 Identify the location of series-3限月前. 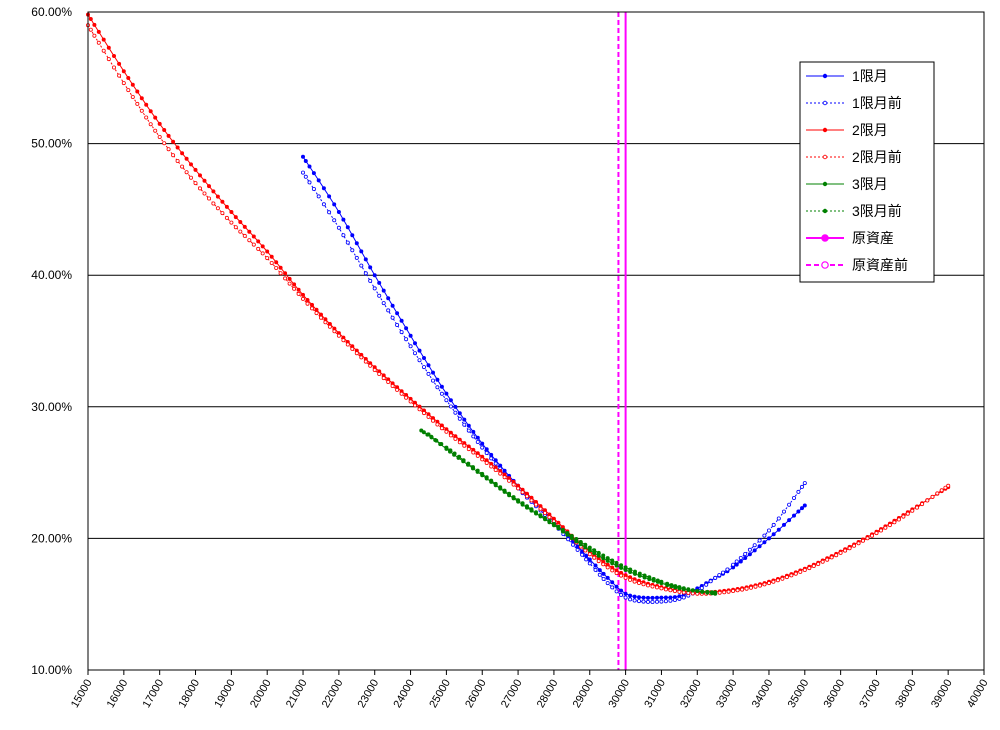
(568, 512).